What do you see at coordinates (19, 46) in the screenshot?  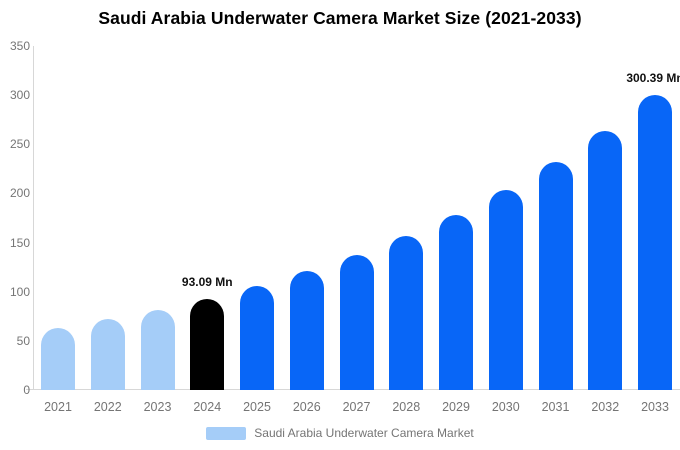 I see `y-tick-label: 350` at bounding box center [19, 46].